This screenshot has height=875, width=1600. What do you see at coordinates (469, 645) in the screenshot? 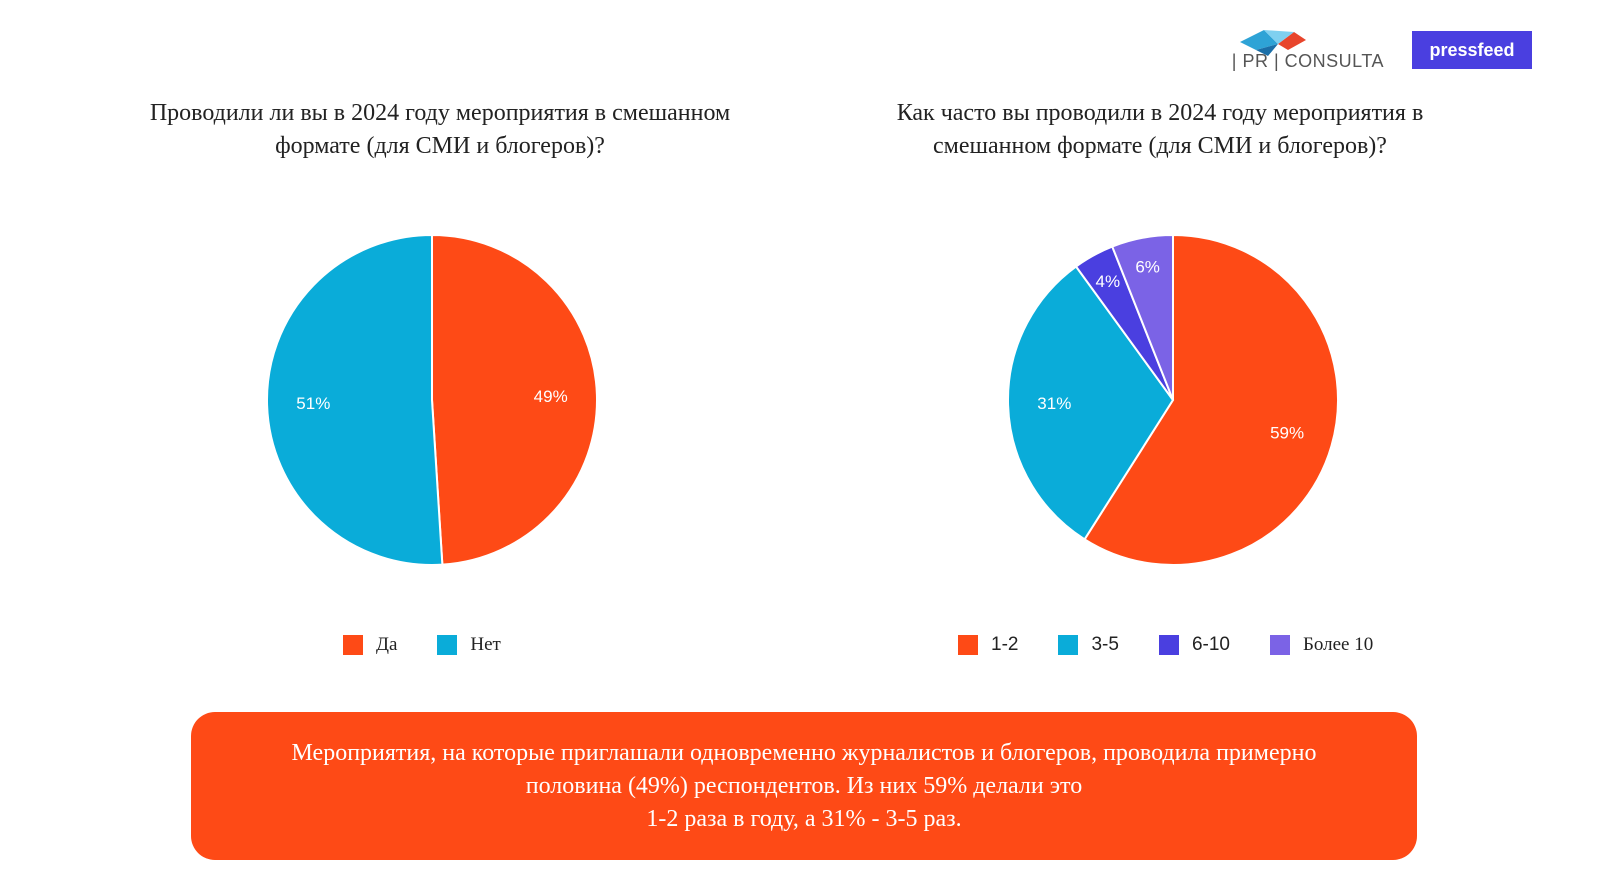
I see `legend-item-net: Нет` at bounding box center [469, 645].